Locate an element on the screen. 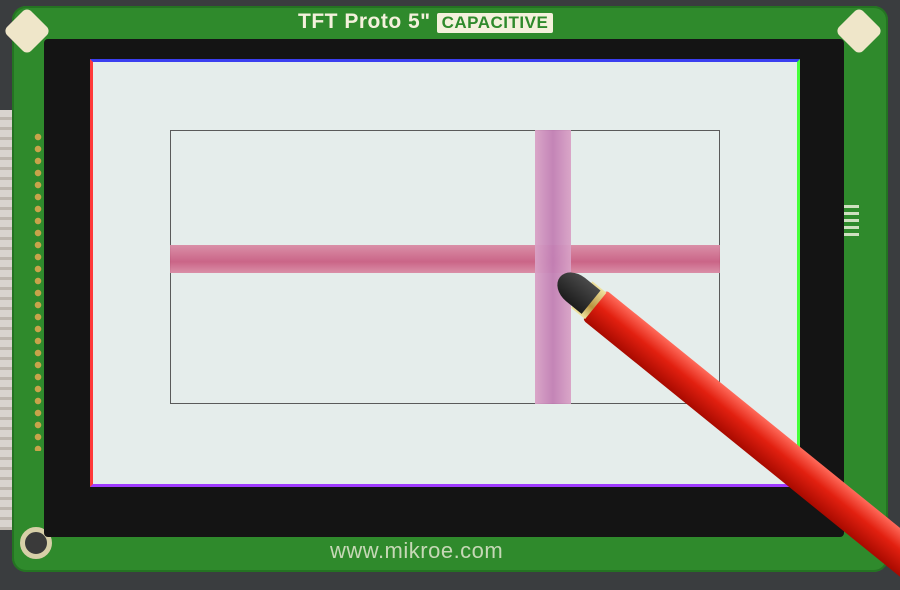  crosshair-horizontal-bar is located at coordinates (445, 259).